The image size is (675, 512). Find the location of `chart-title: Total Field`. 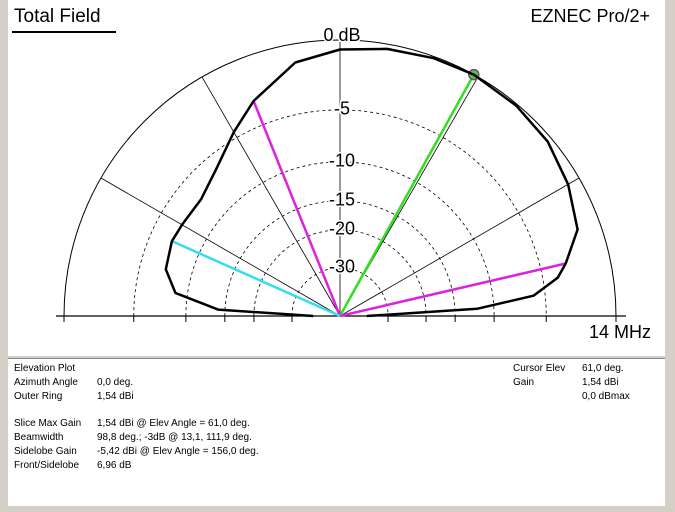

chart-title: Total Field is located at coordinates (57, 16).